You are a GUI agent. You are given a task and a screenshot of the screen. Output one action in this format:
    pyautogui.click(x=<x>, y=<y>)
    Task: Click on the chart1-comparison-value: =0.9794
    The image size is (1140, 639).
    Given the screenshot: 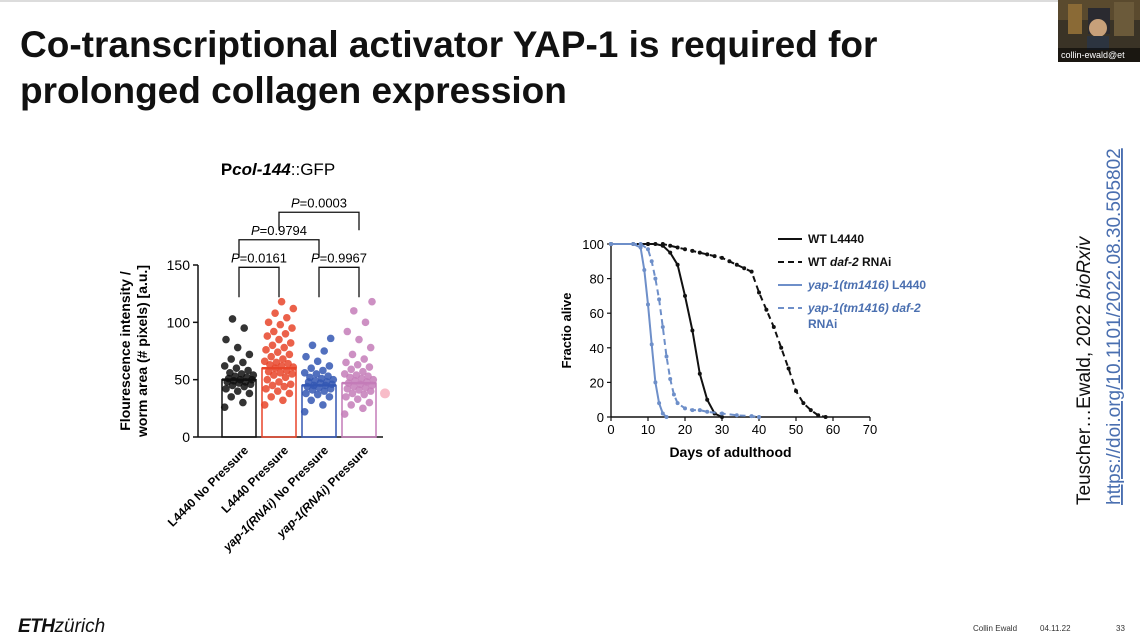 What is the action you would take?
    pyautogui.click(x=283, y=230)
    